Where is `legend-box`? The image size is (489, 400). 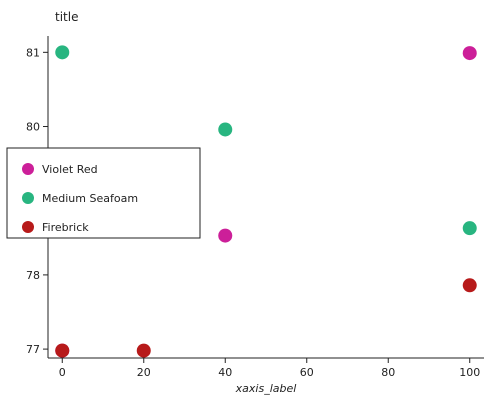
legend-box is located at coordinates (103, 193).